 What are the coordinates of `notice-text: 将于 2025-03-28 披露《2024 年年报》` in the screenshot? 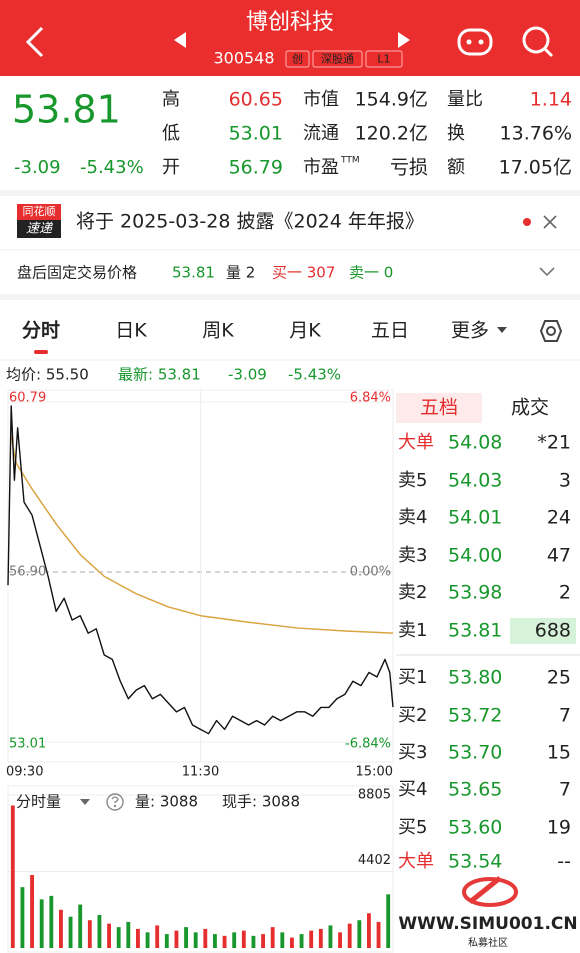 It's located at (250, 222).